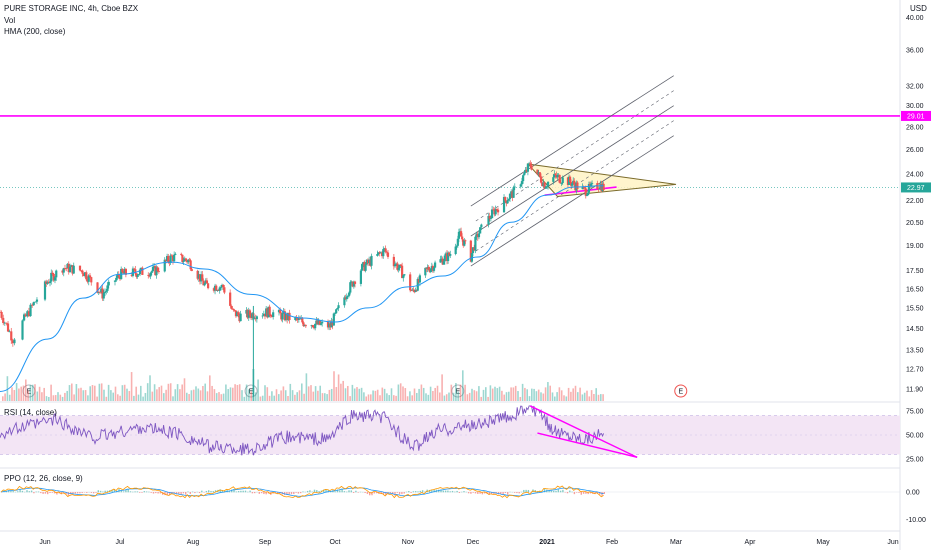 Image resolution: width=932 pixels, height=550 pixels. I want to click on price-tick-label: 40.00, so click(915, 18).